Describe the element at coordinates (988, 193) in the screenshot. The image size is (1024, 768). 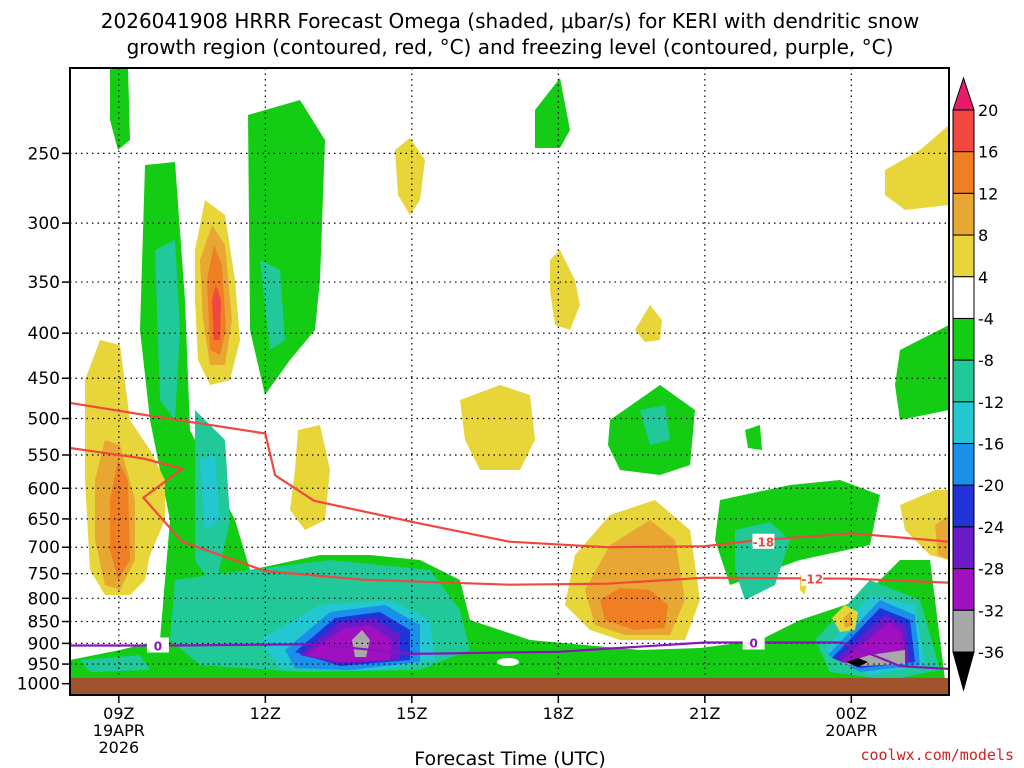
I see `colorbar-label: 12` at that location.